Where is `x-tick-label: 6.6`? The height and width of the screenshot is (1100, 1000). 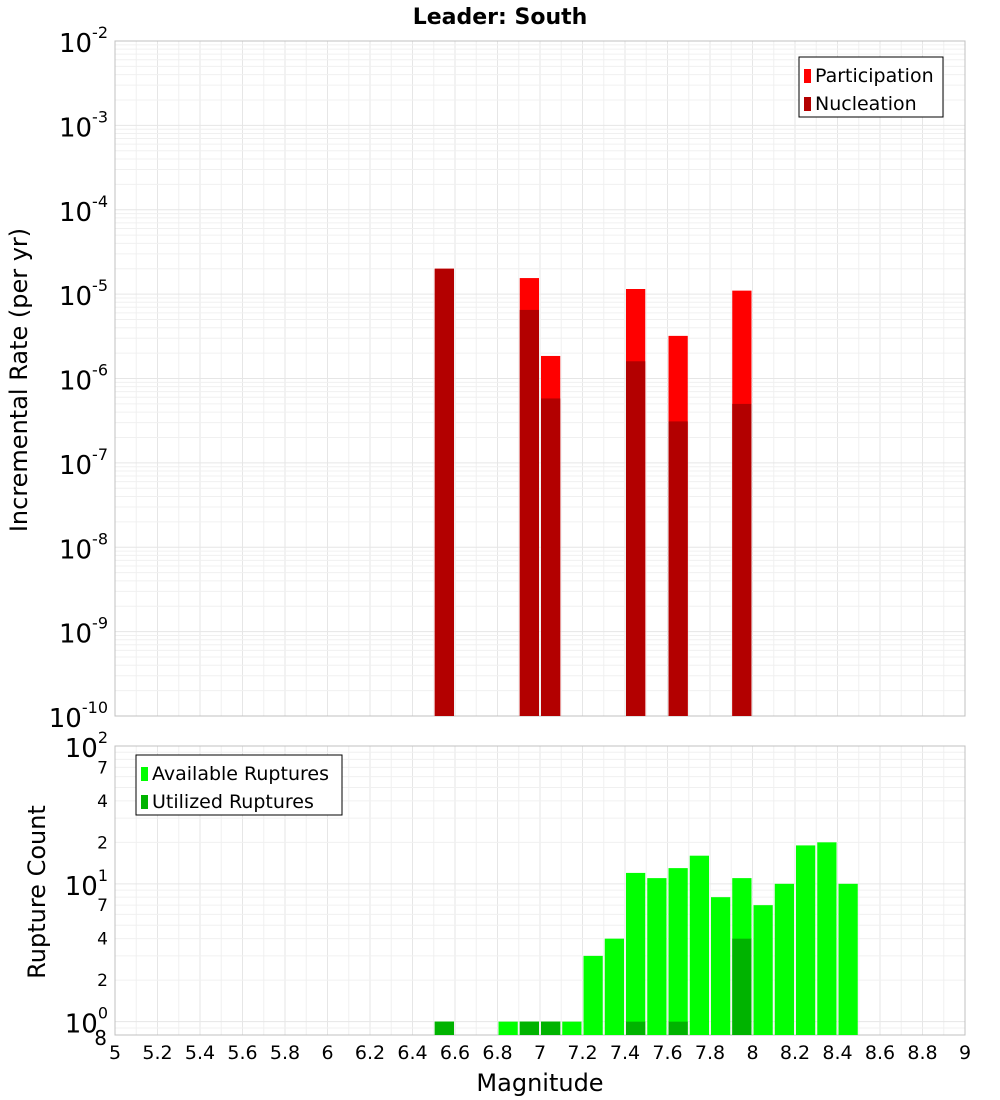 x-tick-label: 6.6 is located at coordinates (455, 1053).